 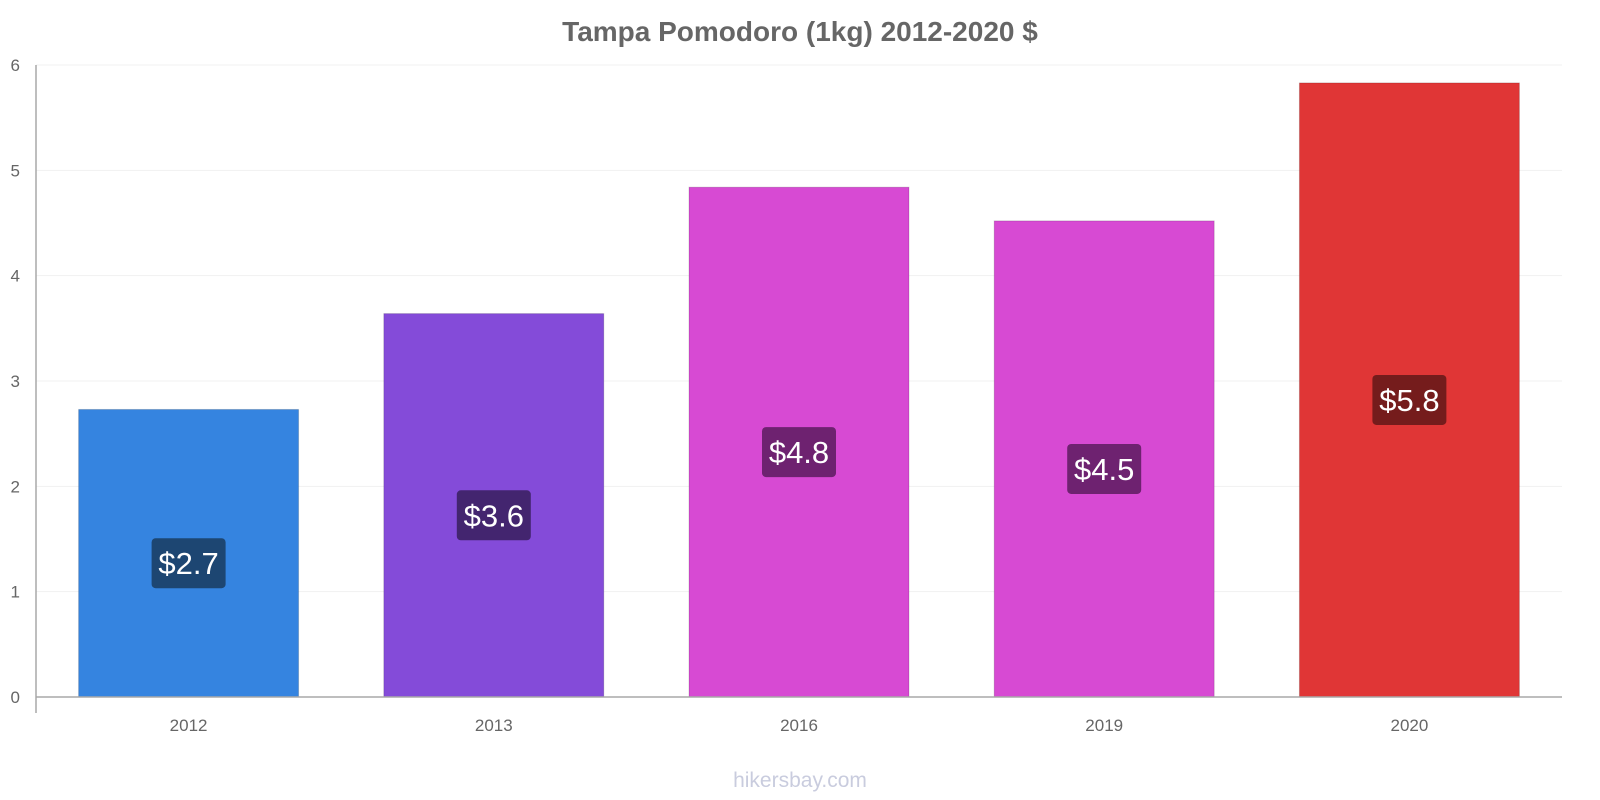 I want to click on y-tick-label: 0, so click(x=15, y=697).